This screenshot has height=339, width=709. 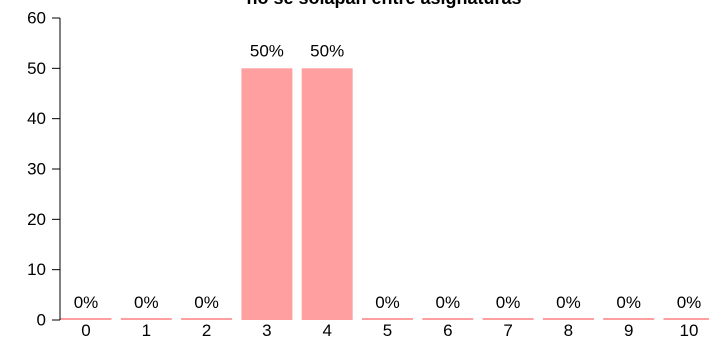 I want to click on x-tick-label: 9, so click(x=628, y=330).